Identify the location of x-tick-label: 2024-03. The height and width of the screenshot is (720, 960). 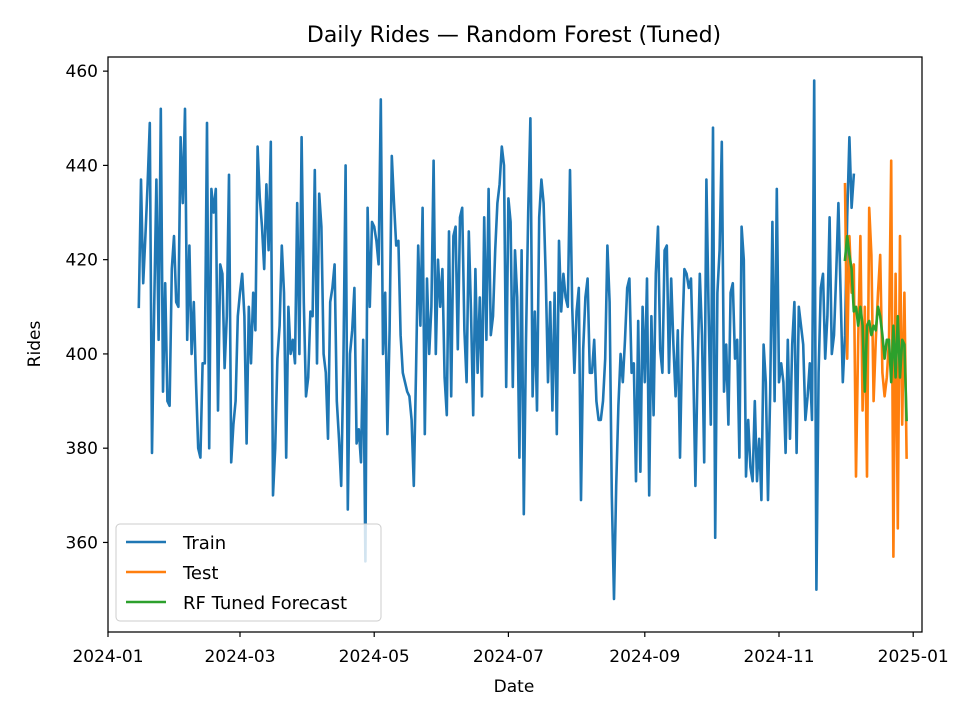
(239, 657).